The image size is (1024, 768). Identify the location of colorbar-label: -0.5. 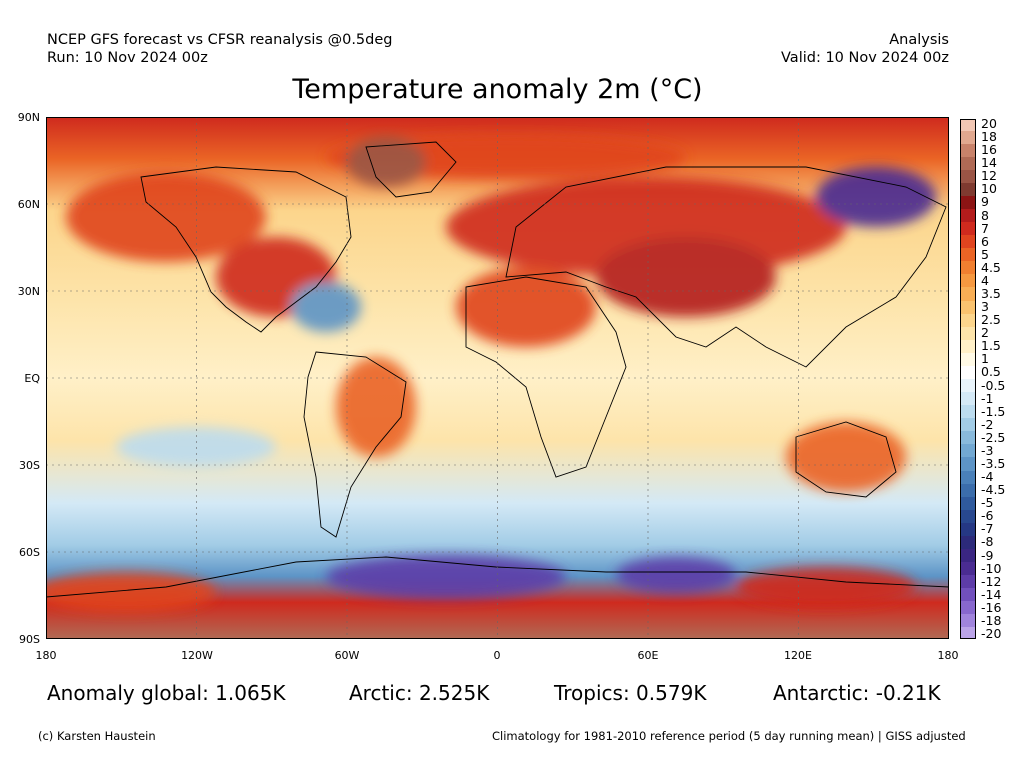
(993, 385).